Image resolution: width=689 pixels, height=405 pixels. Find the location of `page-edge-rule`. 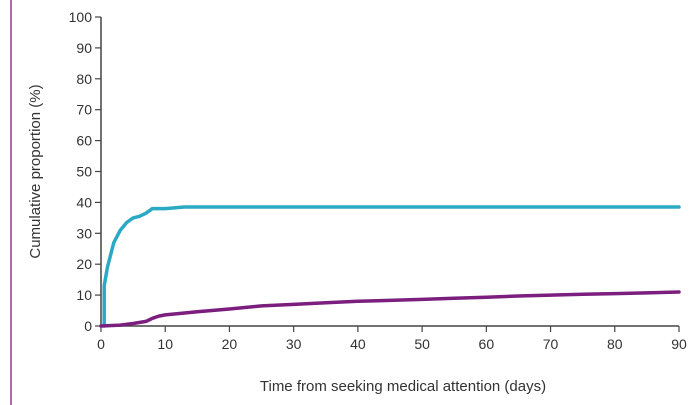

page-edge-rule is located at coordinates (11, 202).